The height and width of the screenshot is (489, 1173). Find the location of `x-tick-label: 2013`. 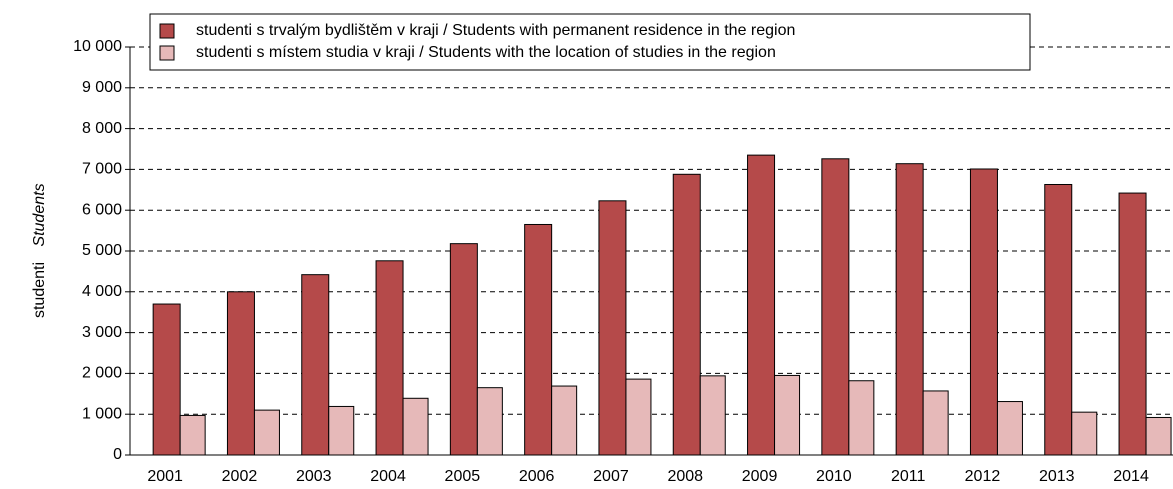

x-tick-label: 2013 is located at coordinates (1057, 476).